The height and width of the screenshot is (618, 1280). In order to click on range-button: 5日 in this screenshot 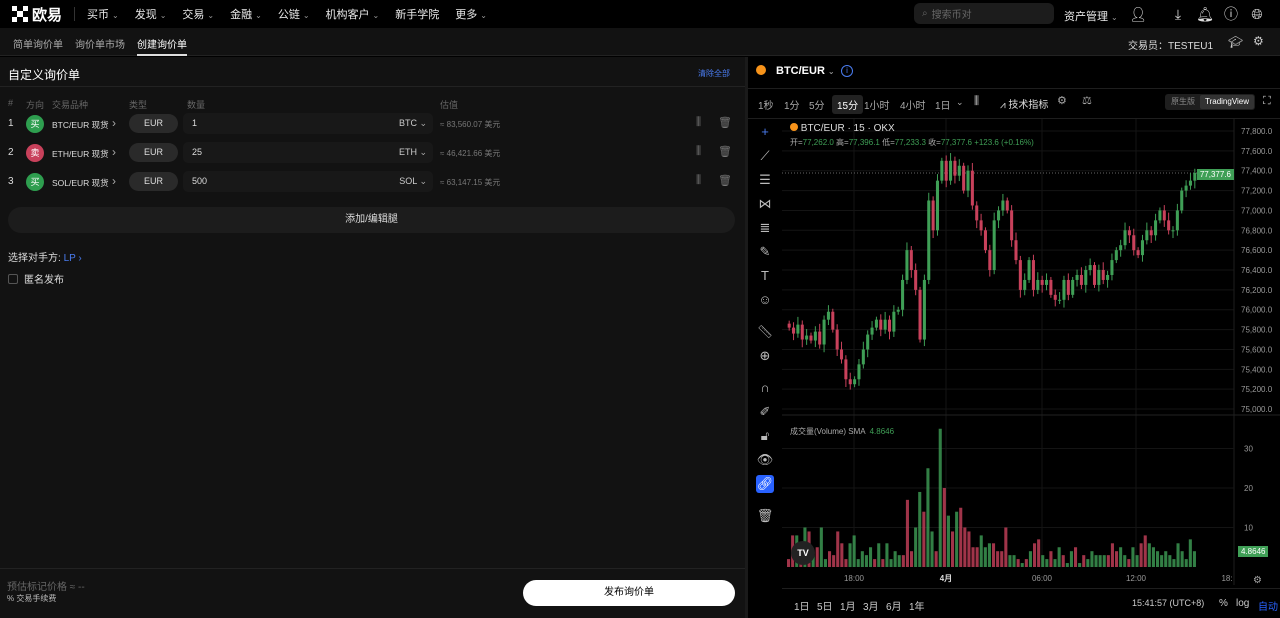, I will do `click(825, 607)`.